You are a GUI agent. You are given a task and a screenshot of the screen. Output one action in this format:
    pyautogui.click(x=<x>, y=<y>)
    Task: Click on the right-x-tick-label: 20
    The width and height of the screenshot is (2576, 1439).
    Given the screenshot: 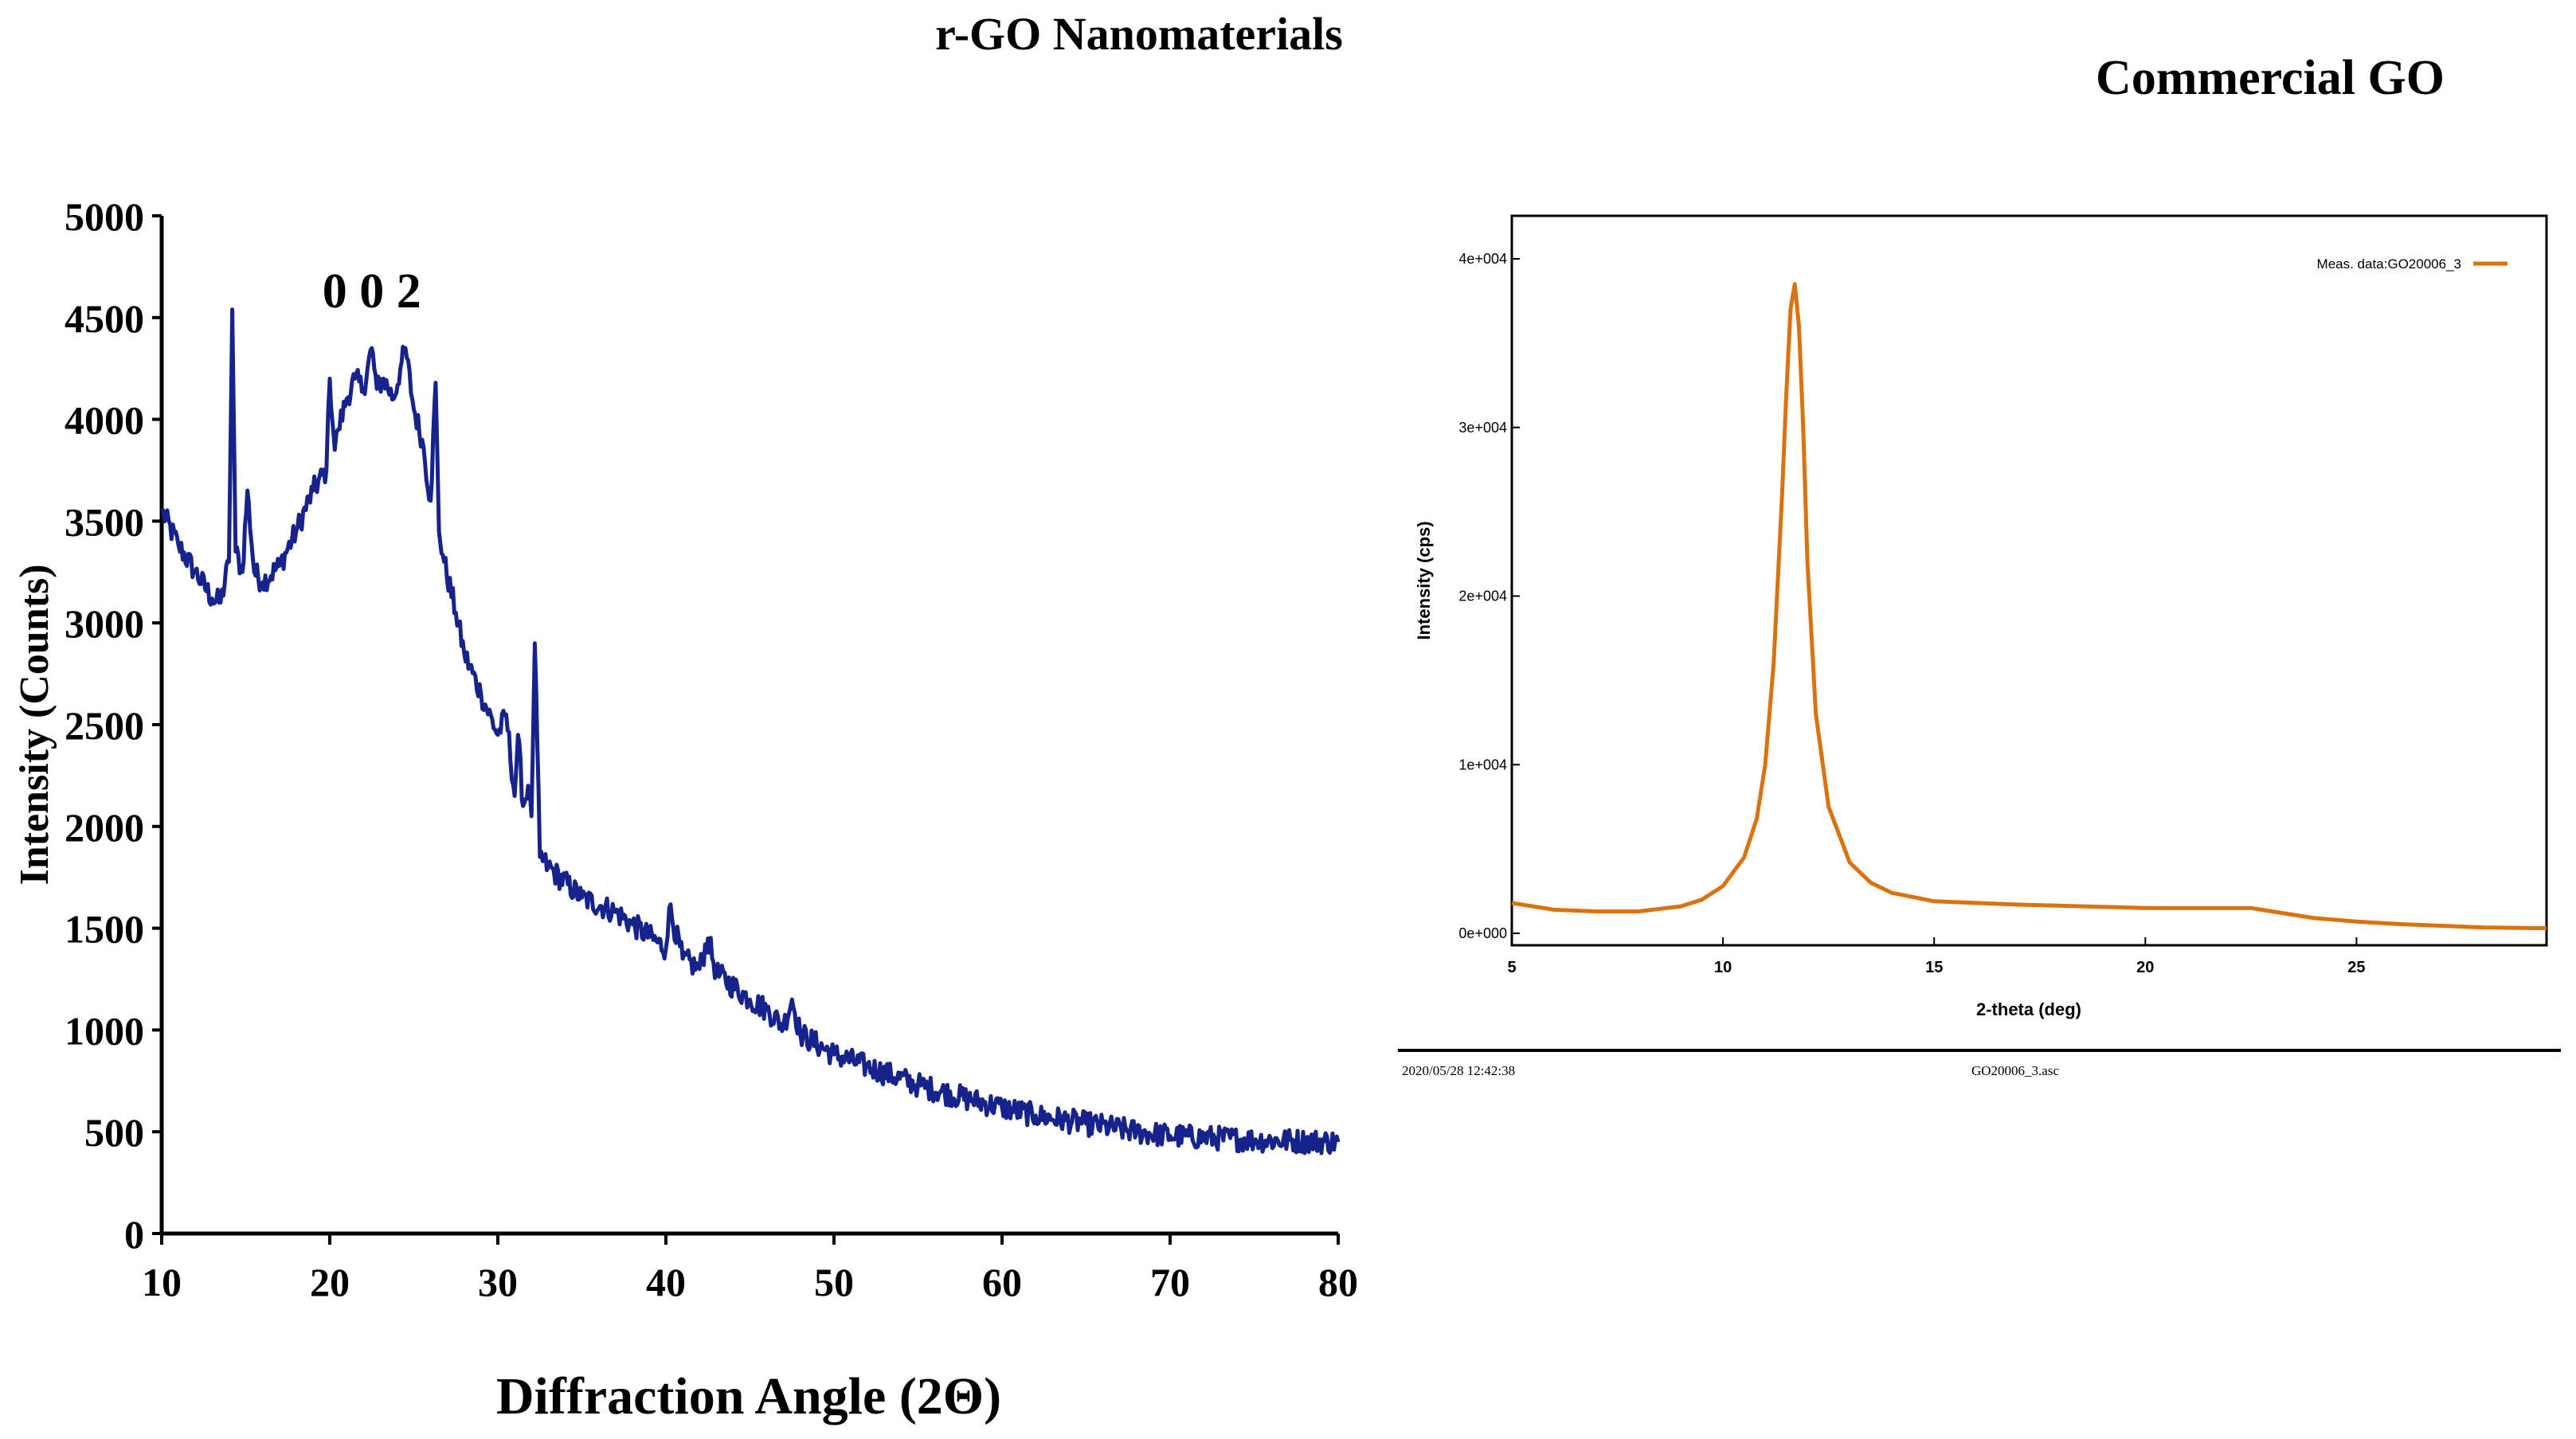 What is the action you would take?
    pyautogui.click(x=2145, y=968)
    